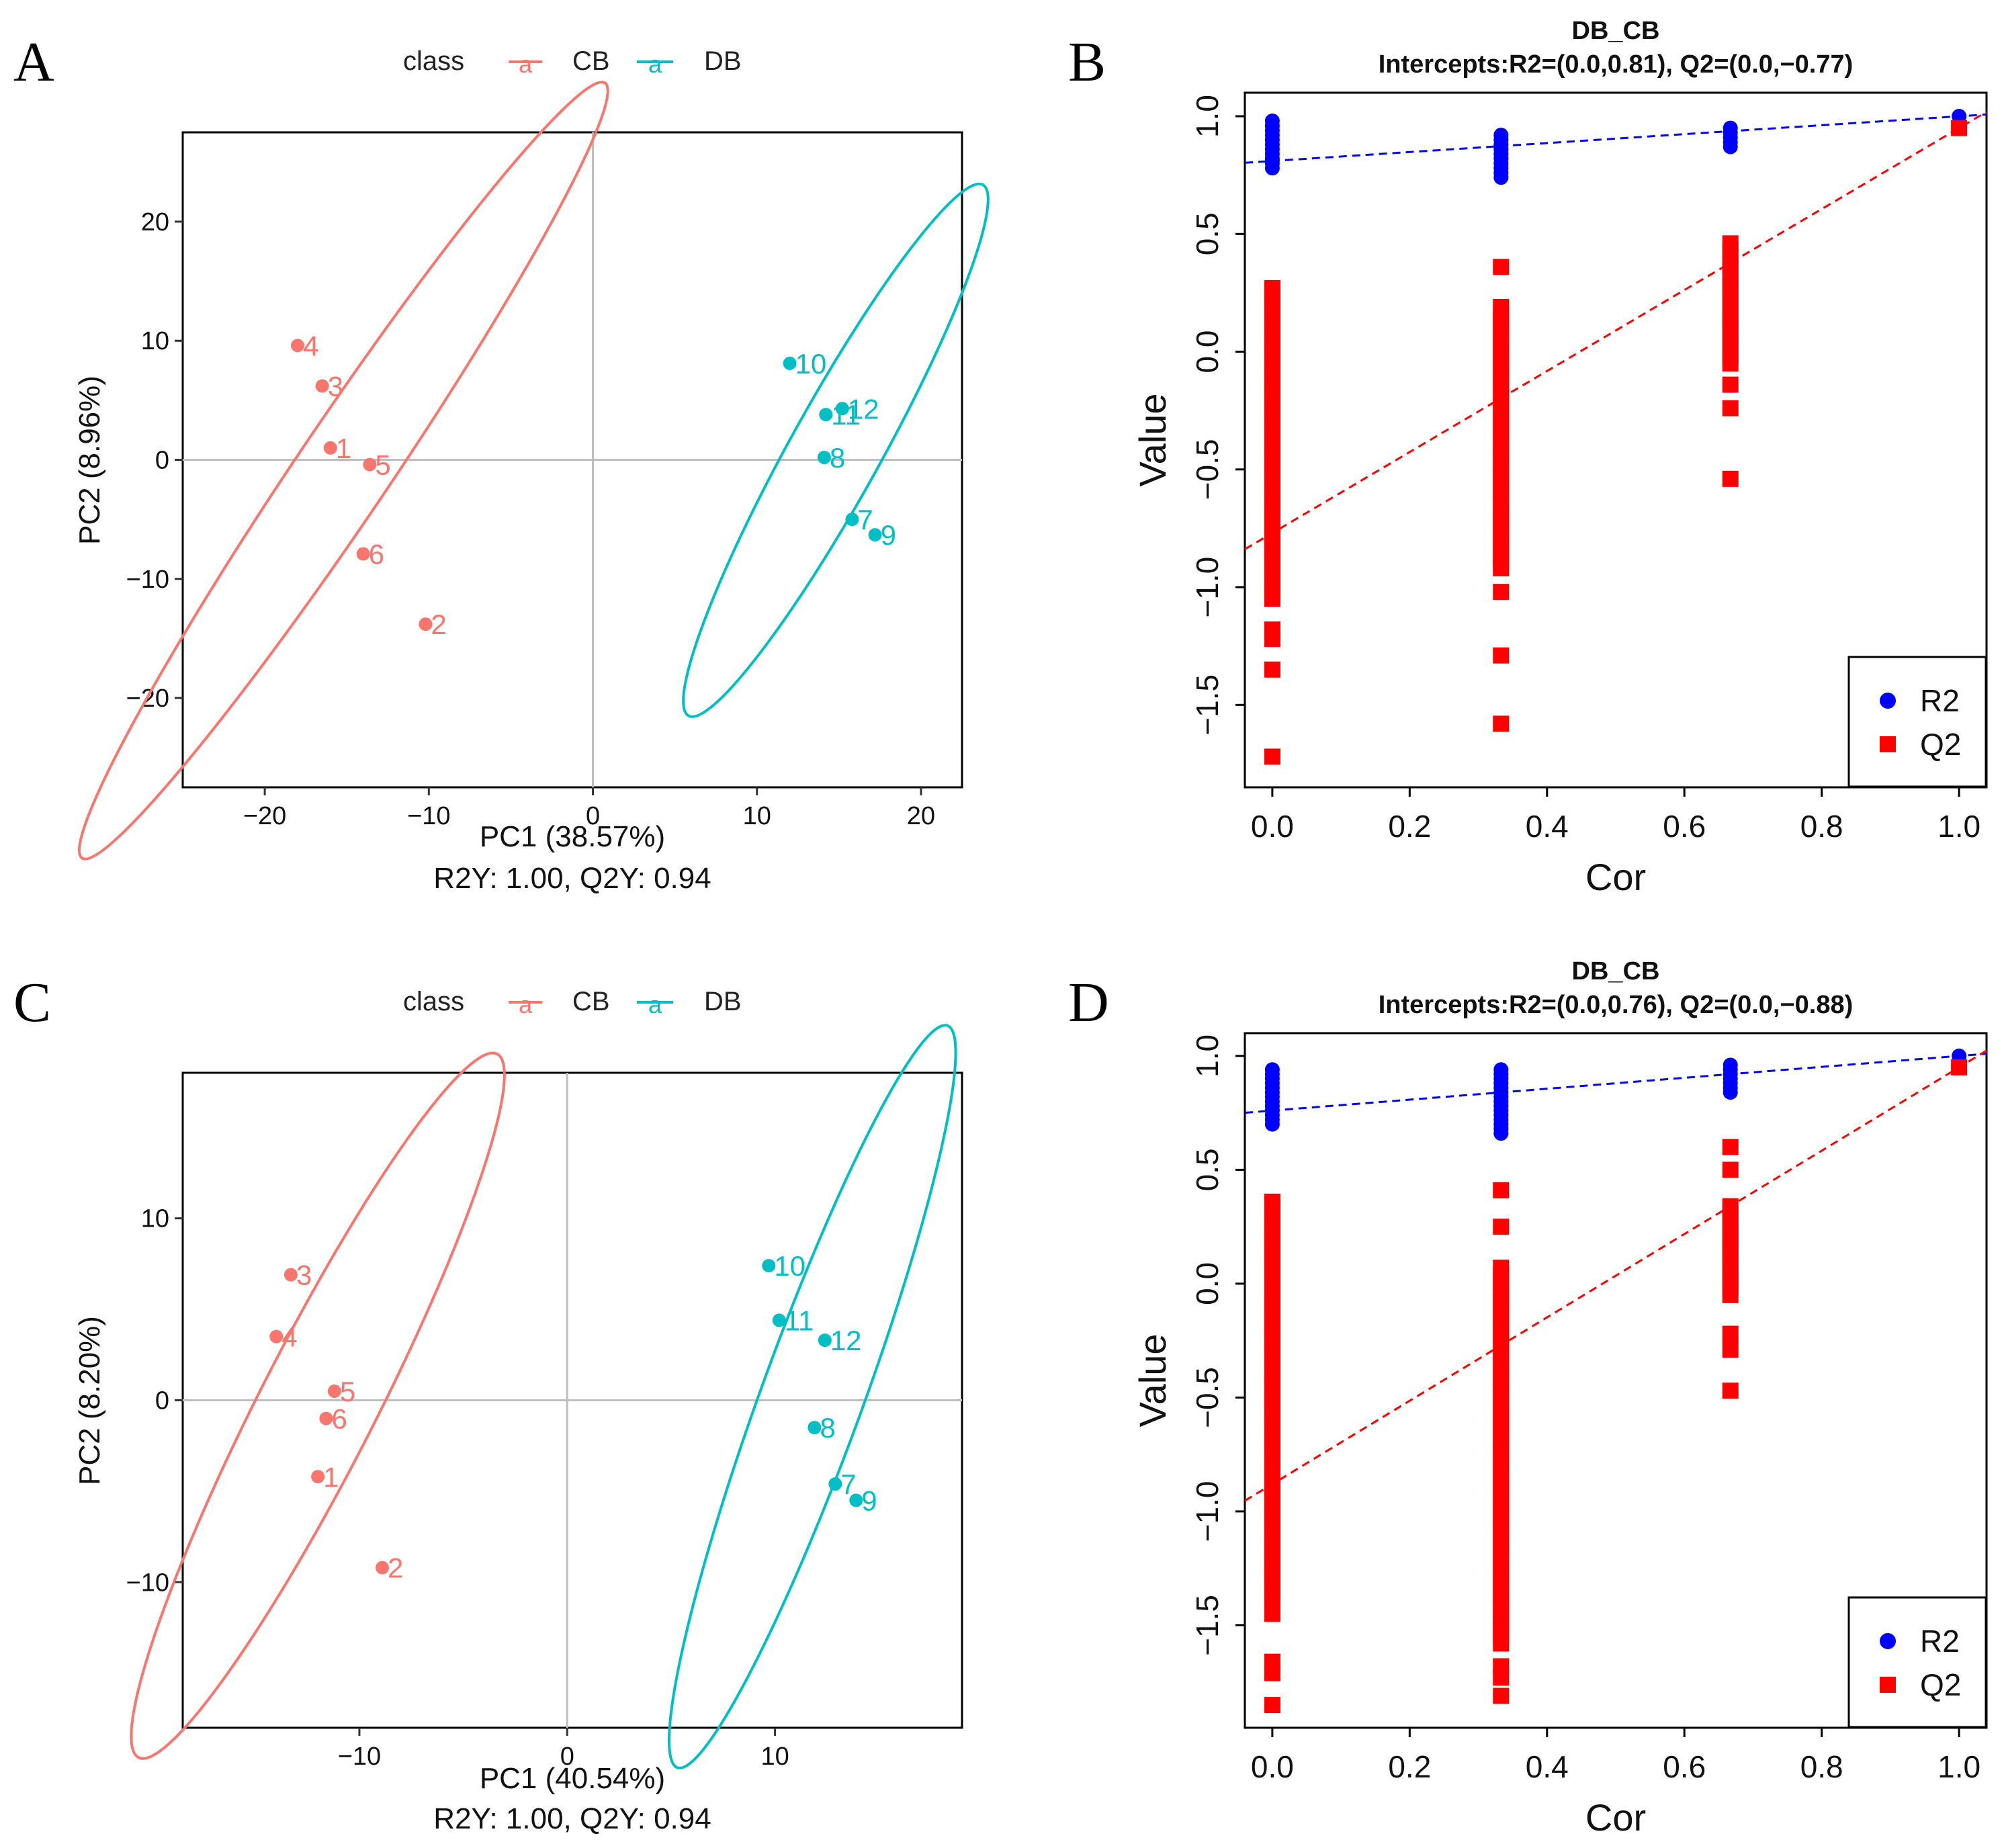 This screenshot has height=1848, width=2004. I want to click on panel-d-y-tick-label: 0.5, so click(1207, 1169).